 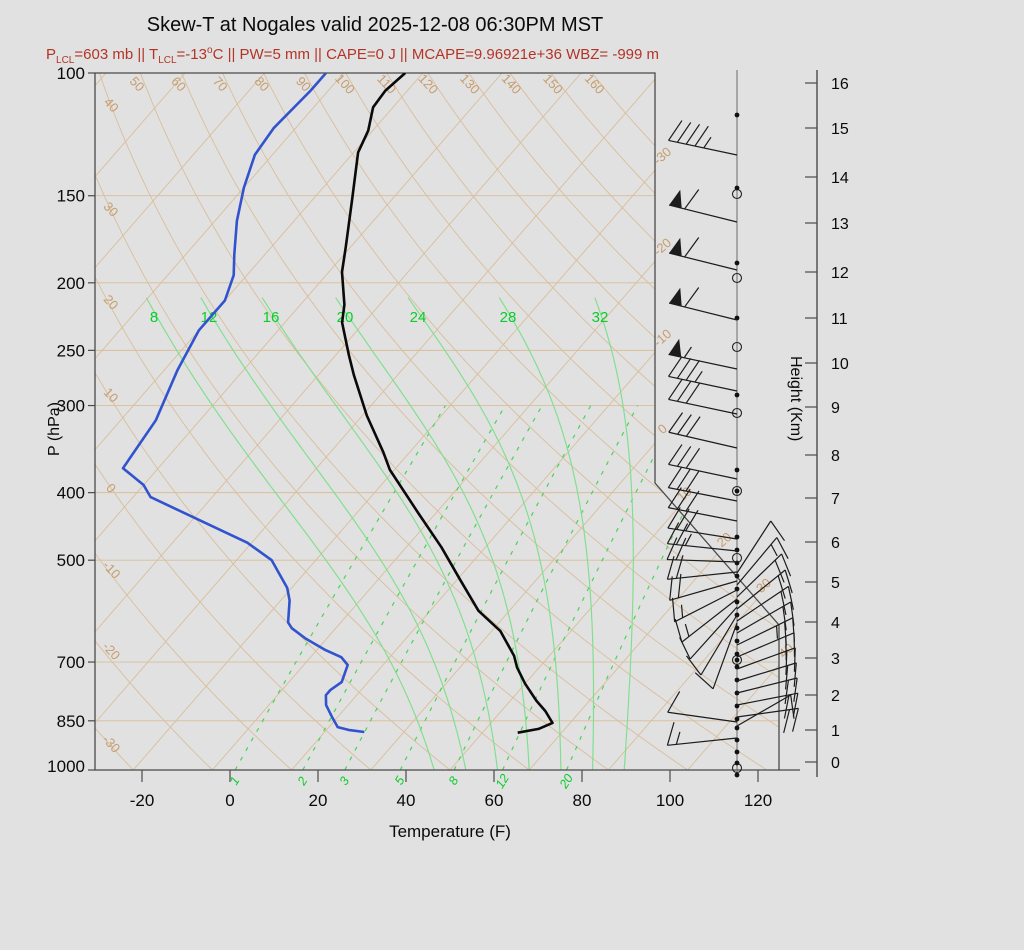 I want to click on height-tick-label: 5, so click(x=835, y=583).